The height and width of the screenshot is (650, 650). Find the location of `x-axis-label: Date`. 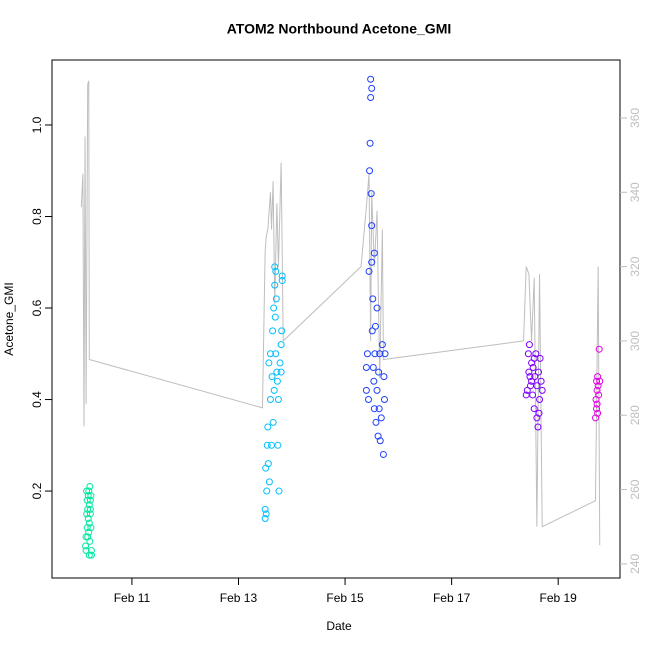

x-axis-label: Date is located at coordinates (339, 626).